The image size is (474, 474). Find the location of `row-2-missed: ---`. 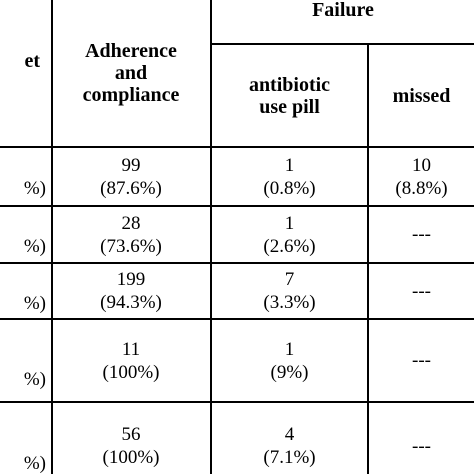

row-2-missed: --- is located at coordinates (421, 234).